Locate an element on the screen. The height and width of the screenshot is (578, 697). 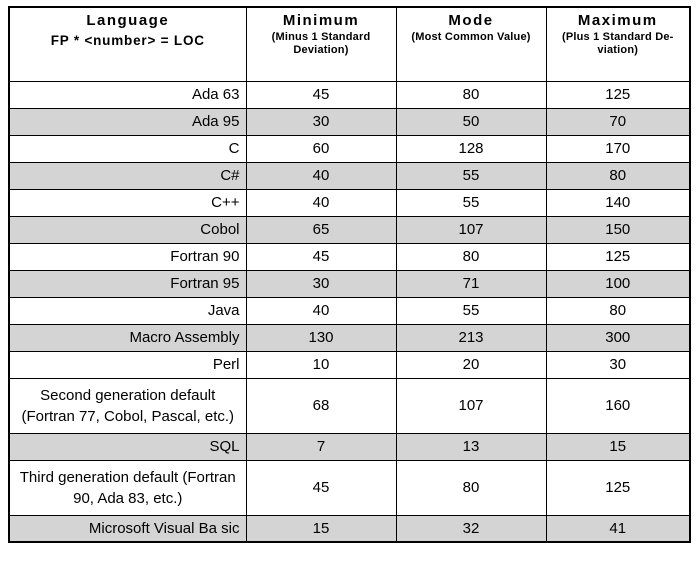
header-maximum-subtitle: (Plus 1 Standard De-viation) is located at coordinates (617, 43).